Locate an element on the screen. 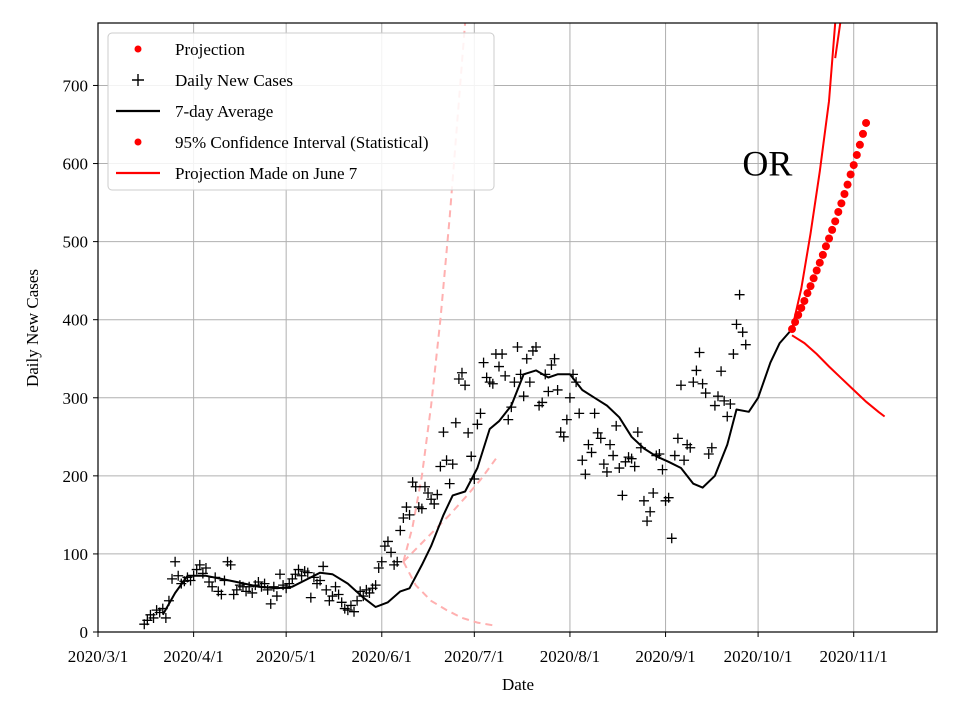 This screenshot has height=725, width=960. x-tick-label: 2020/6/1 is located at coordinates (382, 656).